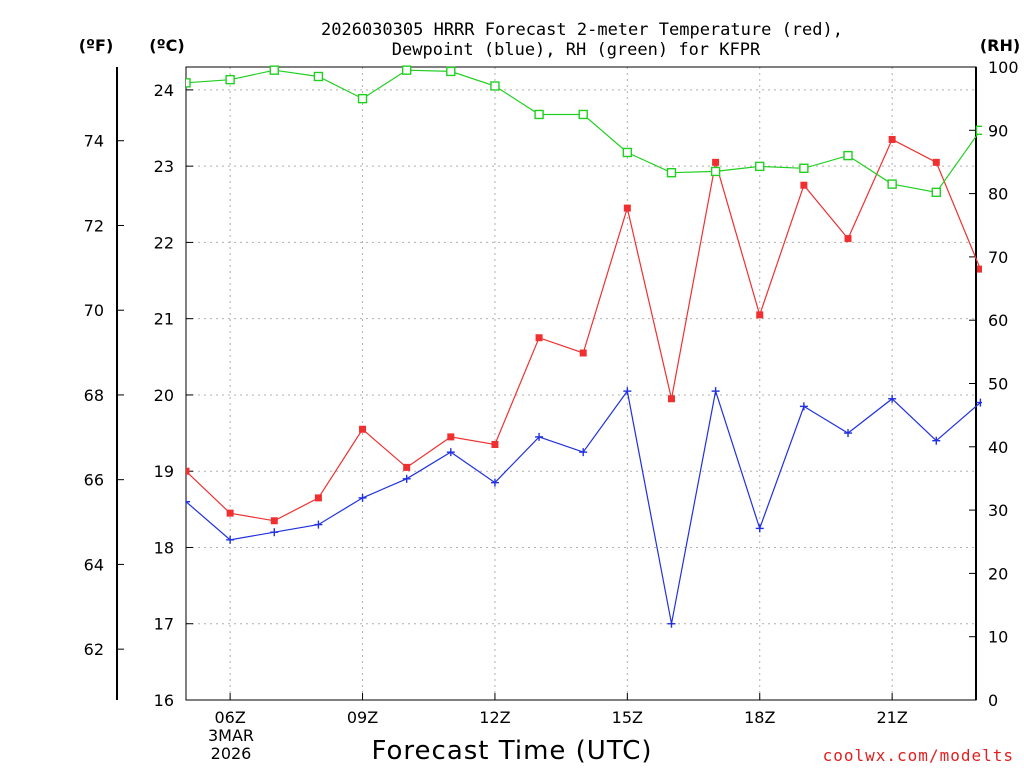  Describe the element at coordinates (891, 717) in the screenshot. I see `x-tick-label: 21Z` at that location.